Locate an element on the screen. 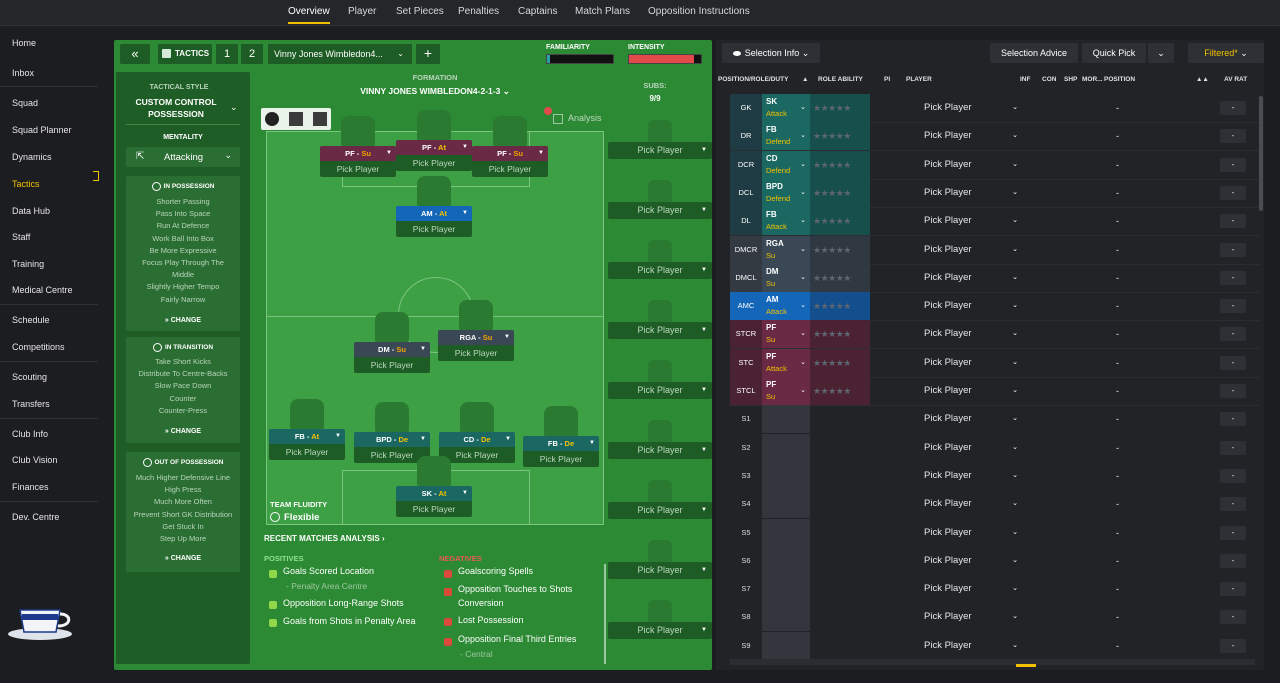  player-slot-dl: FB - At ▼ Pick Player is located at coordinates (307, 429).